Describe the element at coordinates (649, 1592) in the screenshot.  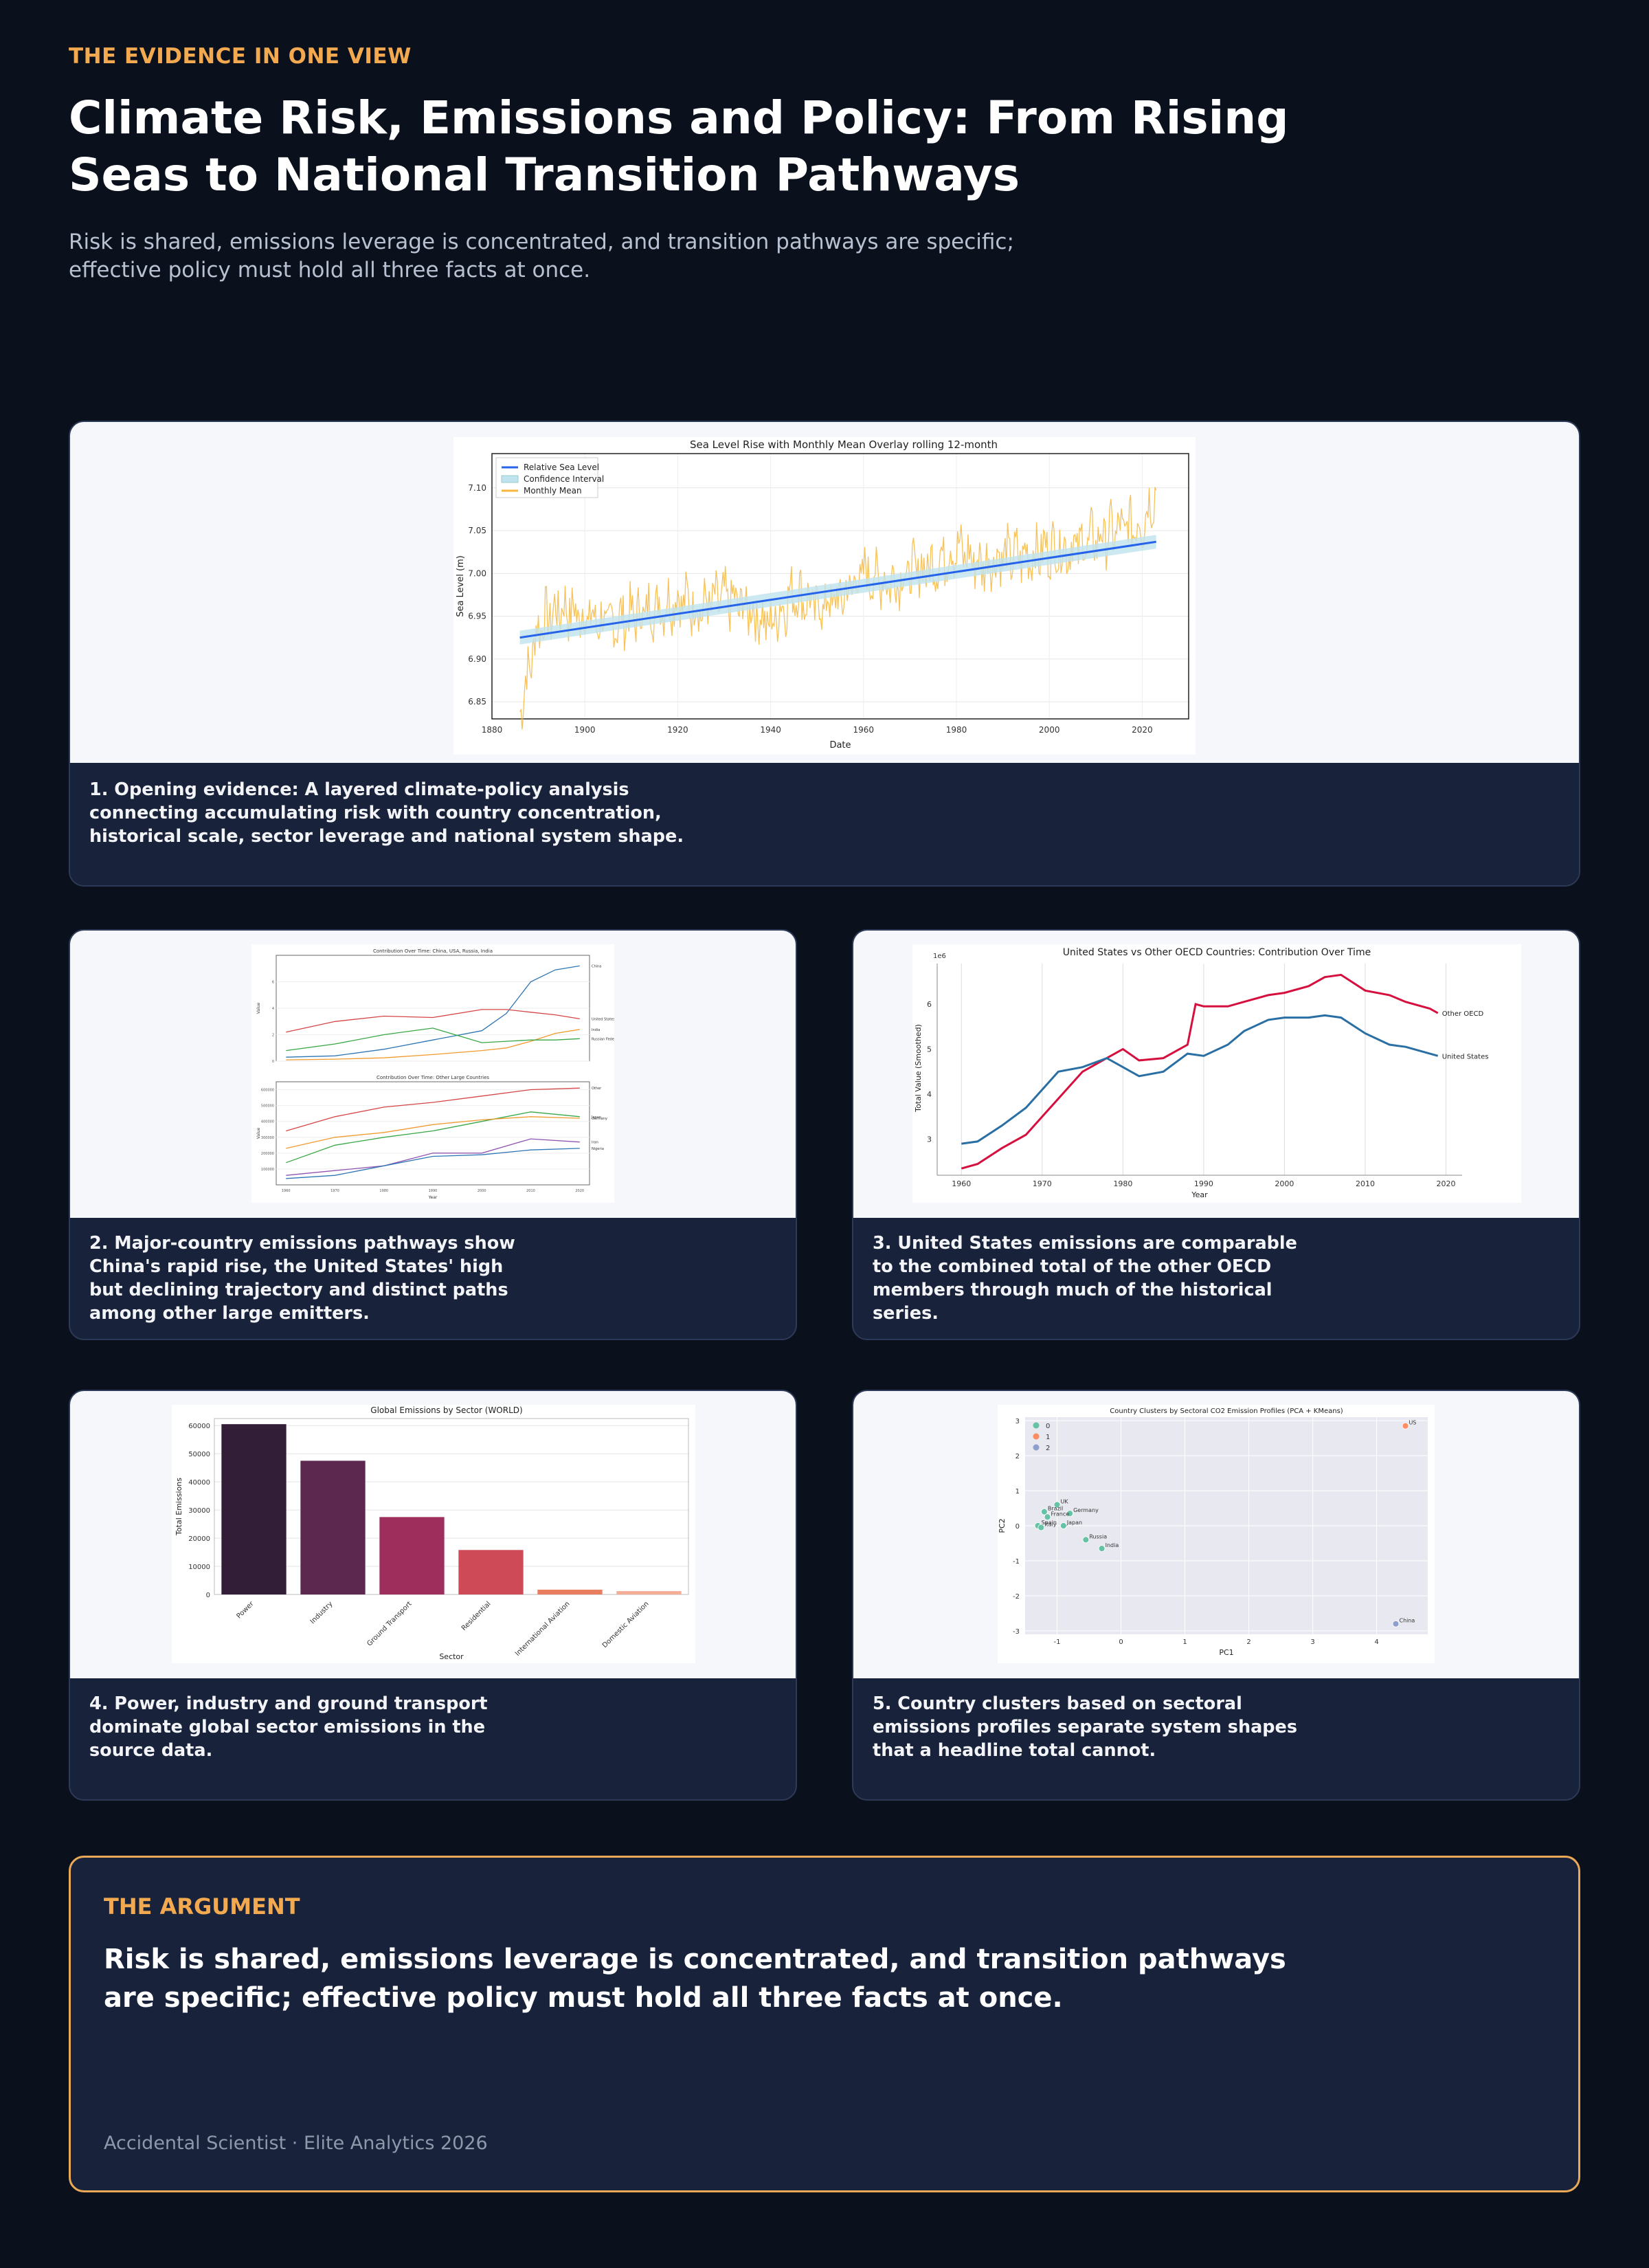
I see `bar-domestic-aviation` at that location.